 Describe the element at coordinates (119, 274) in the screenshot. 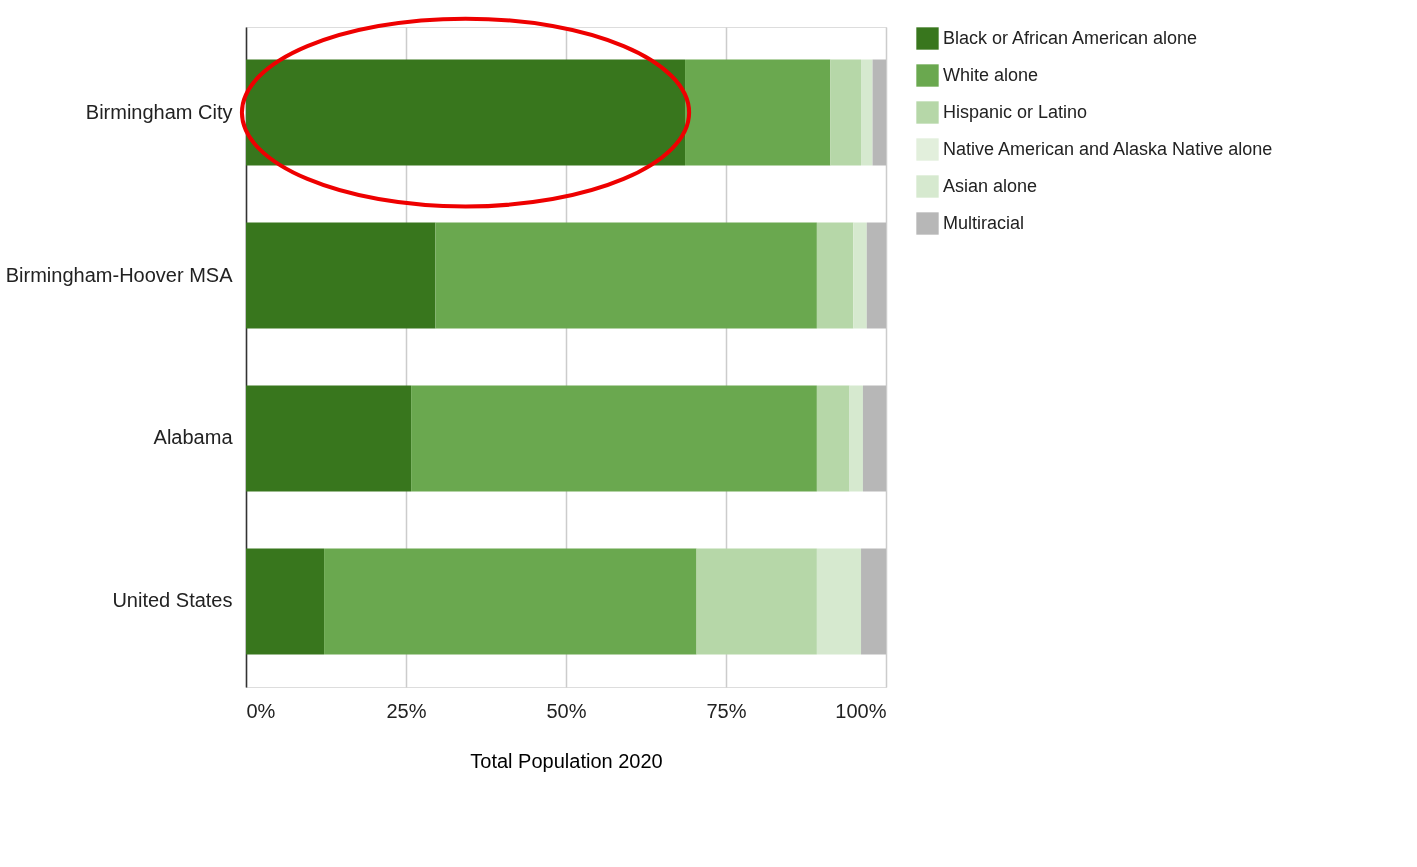

I see `y-tick-label: Birmingham-Hoover MSA` at that location.